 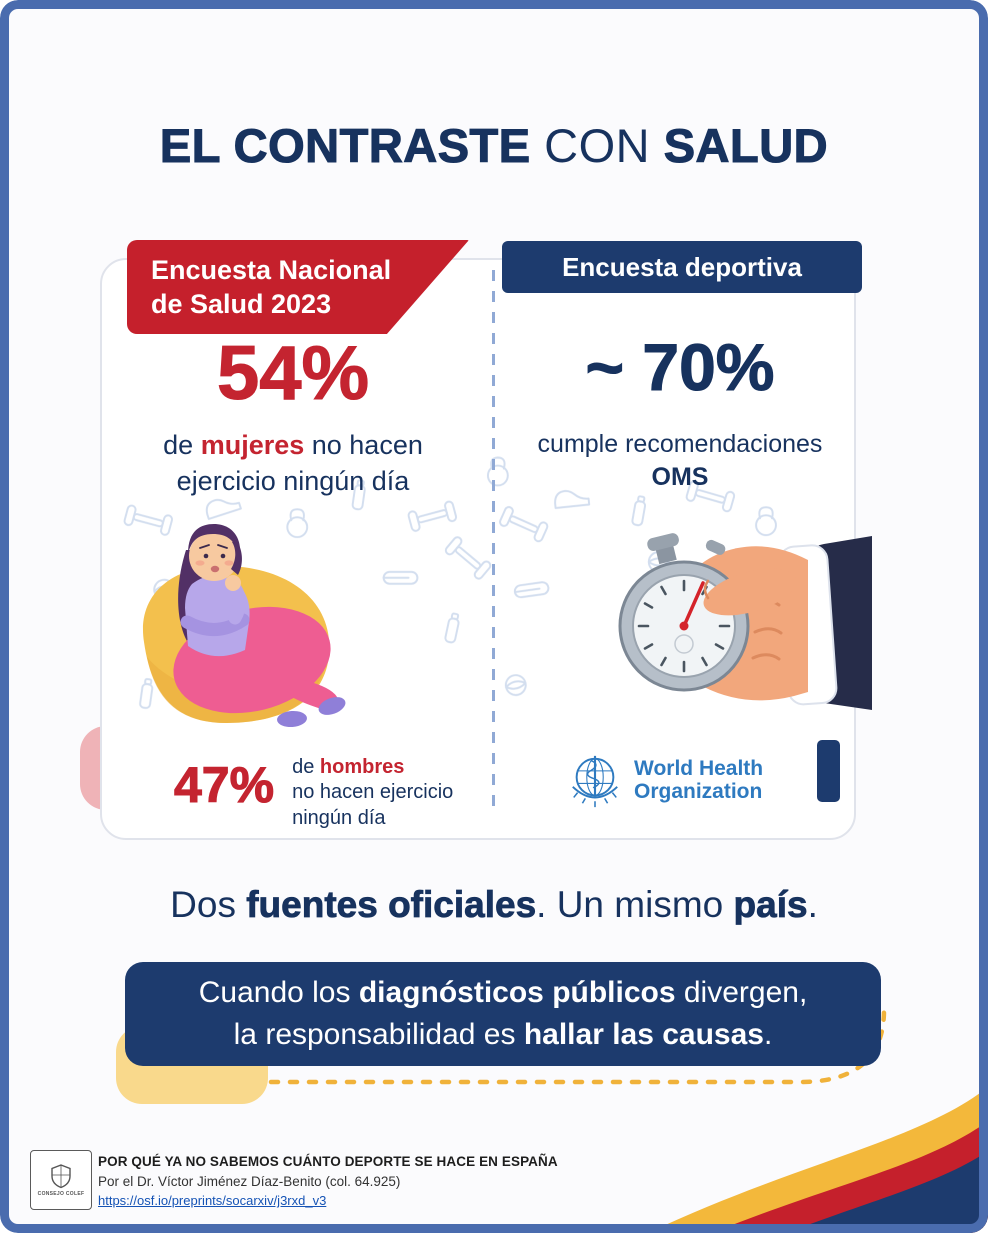 I want to click on who-wordmark: World Health Organization, so click(x=698, y=780).